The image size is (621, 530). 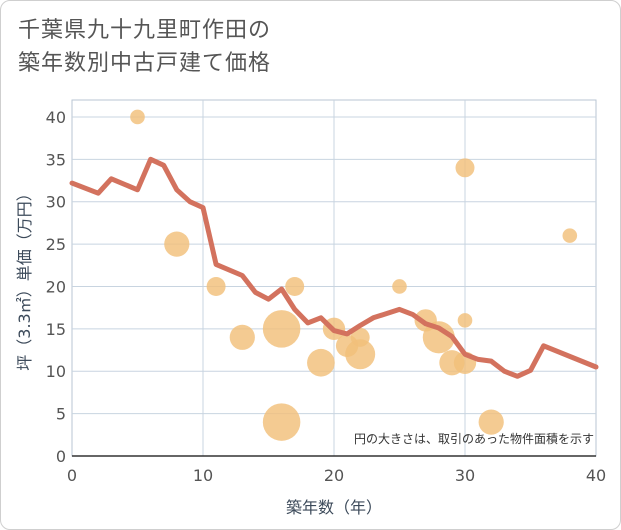 I want to click on y-tick-label: 40, so click(x=56, y=117).